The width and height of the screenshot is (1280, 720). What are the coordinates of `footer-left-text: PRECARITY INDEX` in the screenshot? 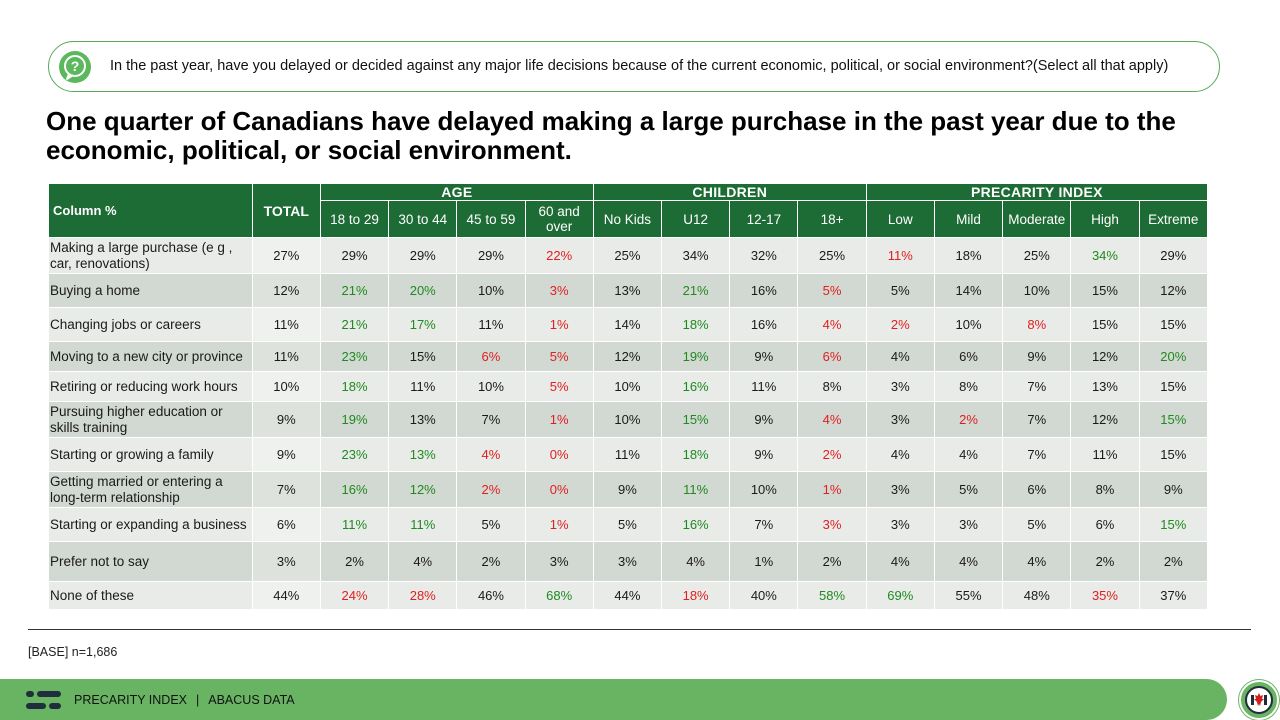 It's located at (130, 700).